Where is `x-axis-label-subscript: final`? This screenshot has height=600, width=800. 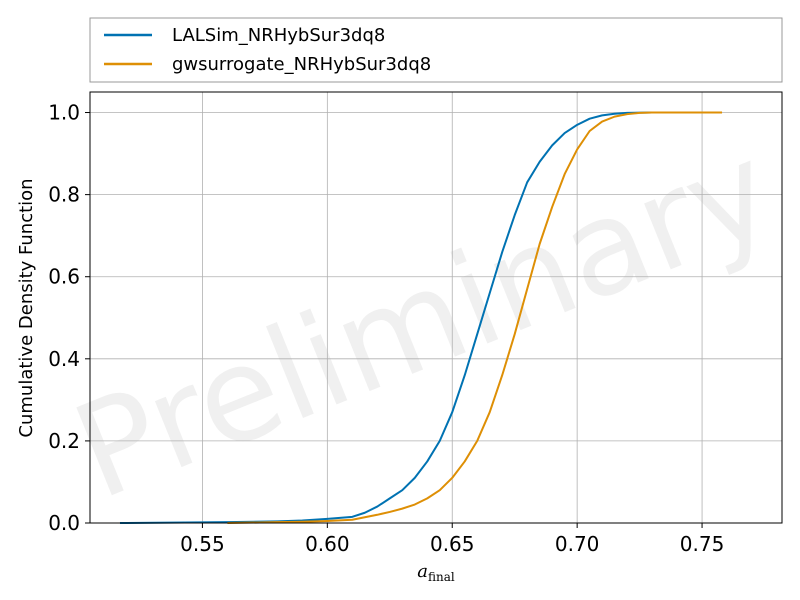
x-axis-label-subscript: final is located at coordinates (441, 577).